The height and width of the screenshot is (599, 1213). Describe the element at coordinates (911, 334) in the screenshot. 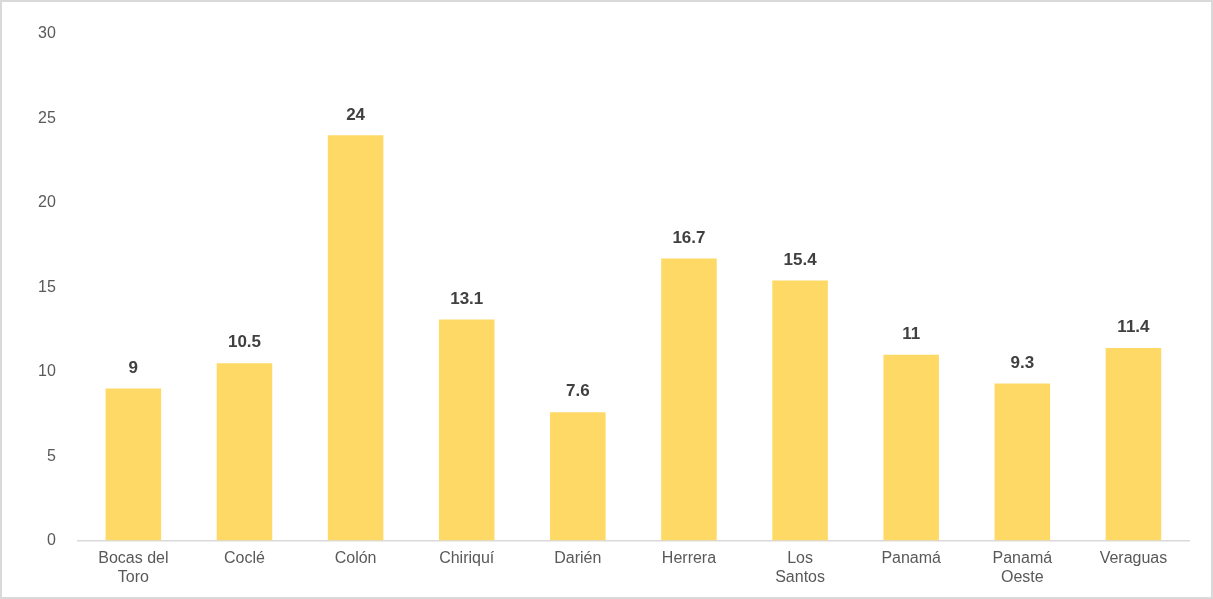

I see `data-label: 11` at that location.